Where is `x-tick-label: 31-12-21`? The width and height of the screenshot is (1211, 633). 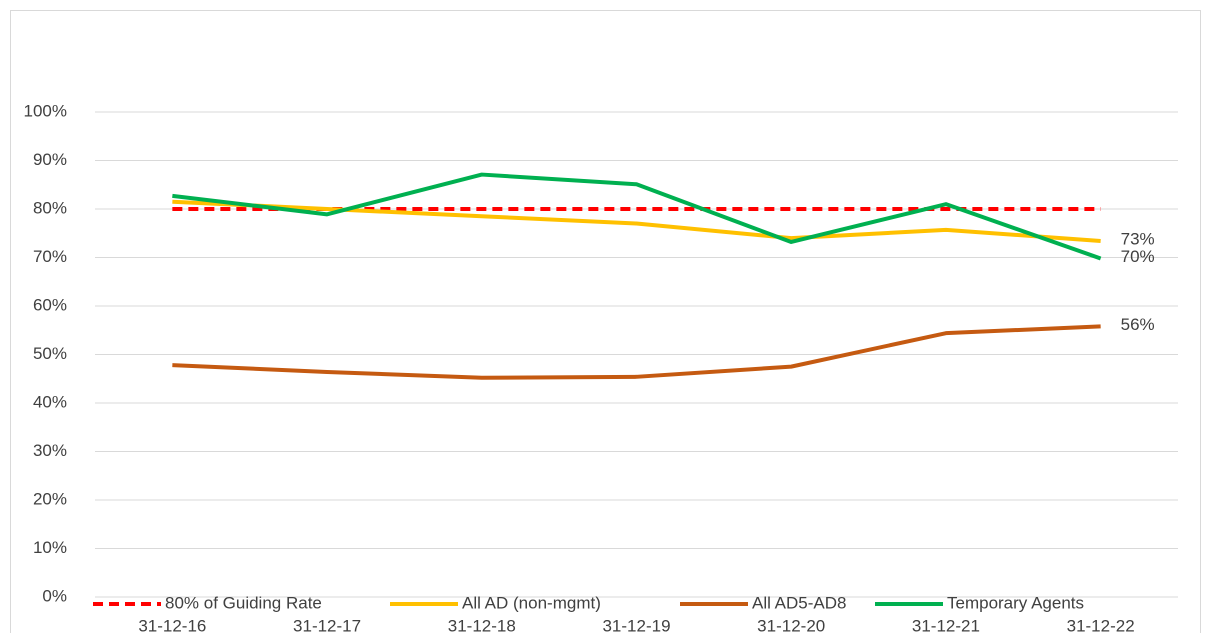 x-tick-label: 31-12-21 is located at coordinates (946, 624).